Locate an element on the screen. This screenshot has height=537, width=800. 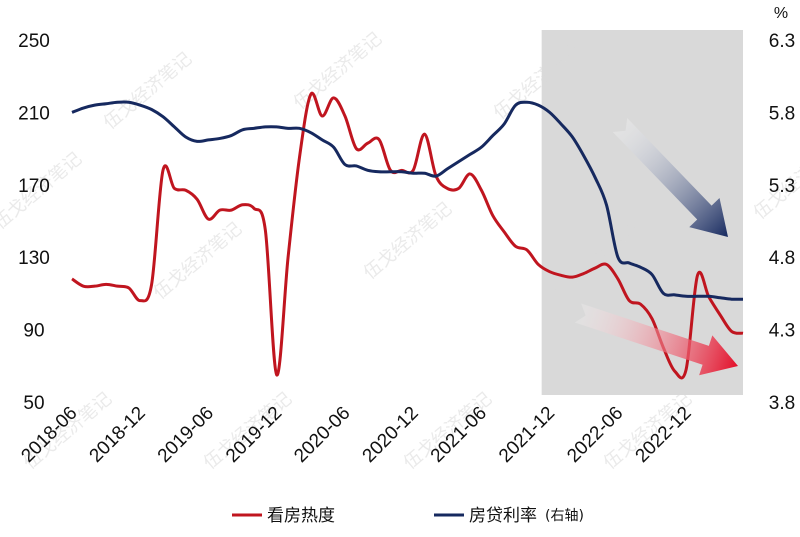
x-tick-label: 2021-12 is located at coordinates (527, 435).